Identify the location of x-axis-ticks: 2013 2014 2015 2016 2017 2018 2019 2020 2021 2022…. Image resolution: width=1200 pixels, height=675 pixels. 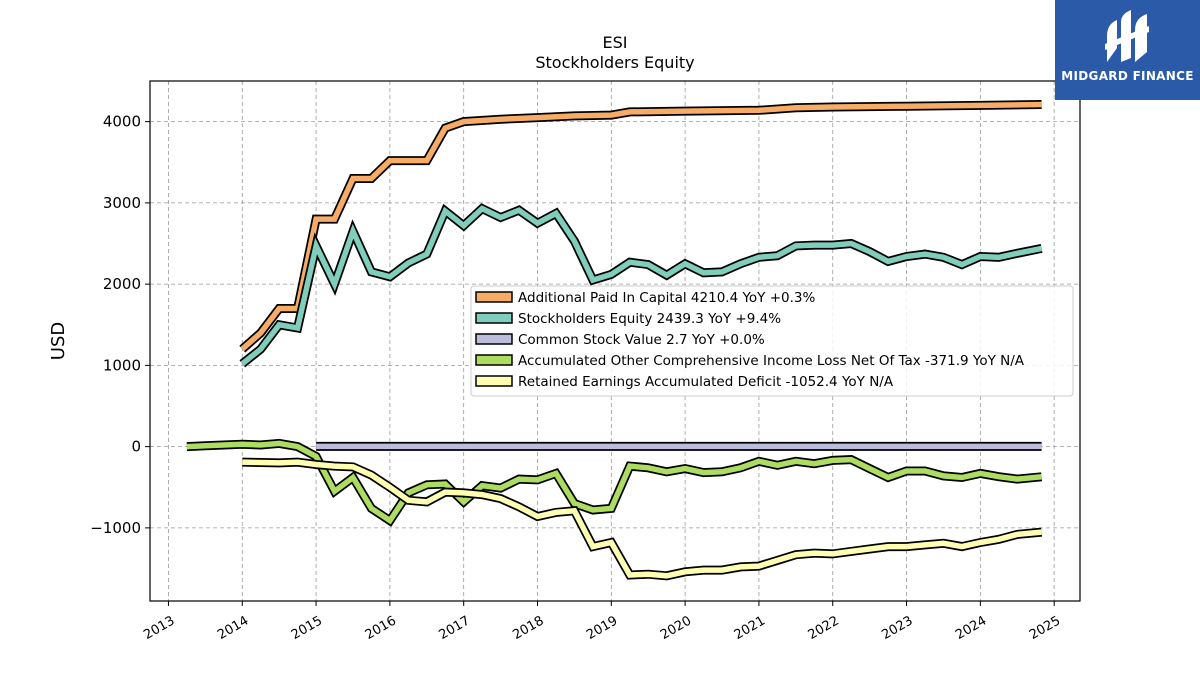
(602, 622).